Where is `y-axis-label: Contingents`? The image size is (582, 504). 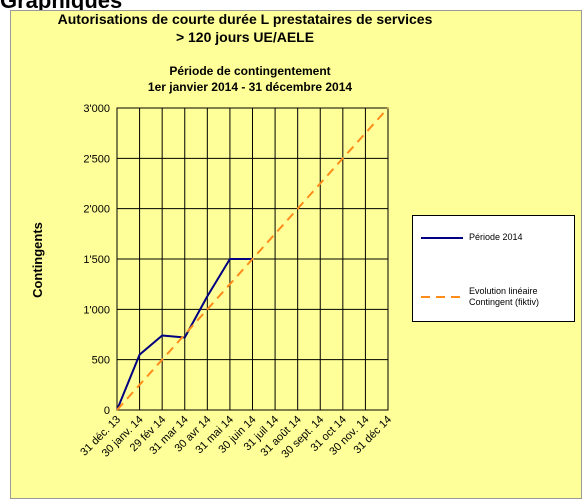
y-axis-label: Contingents is located at coordinates (37, 260).